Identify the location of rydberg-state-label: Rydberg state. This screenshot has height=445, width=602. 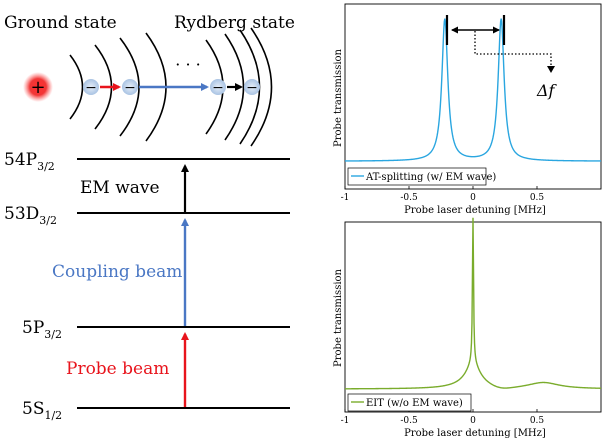
(234, 23).